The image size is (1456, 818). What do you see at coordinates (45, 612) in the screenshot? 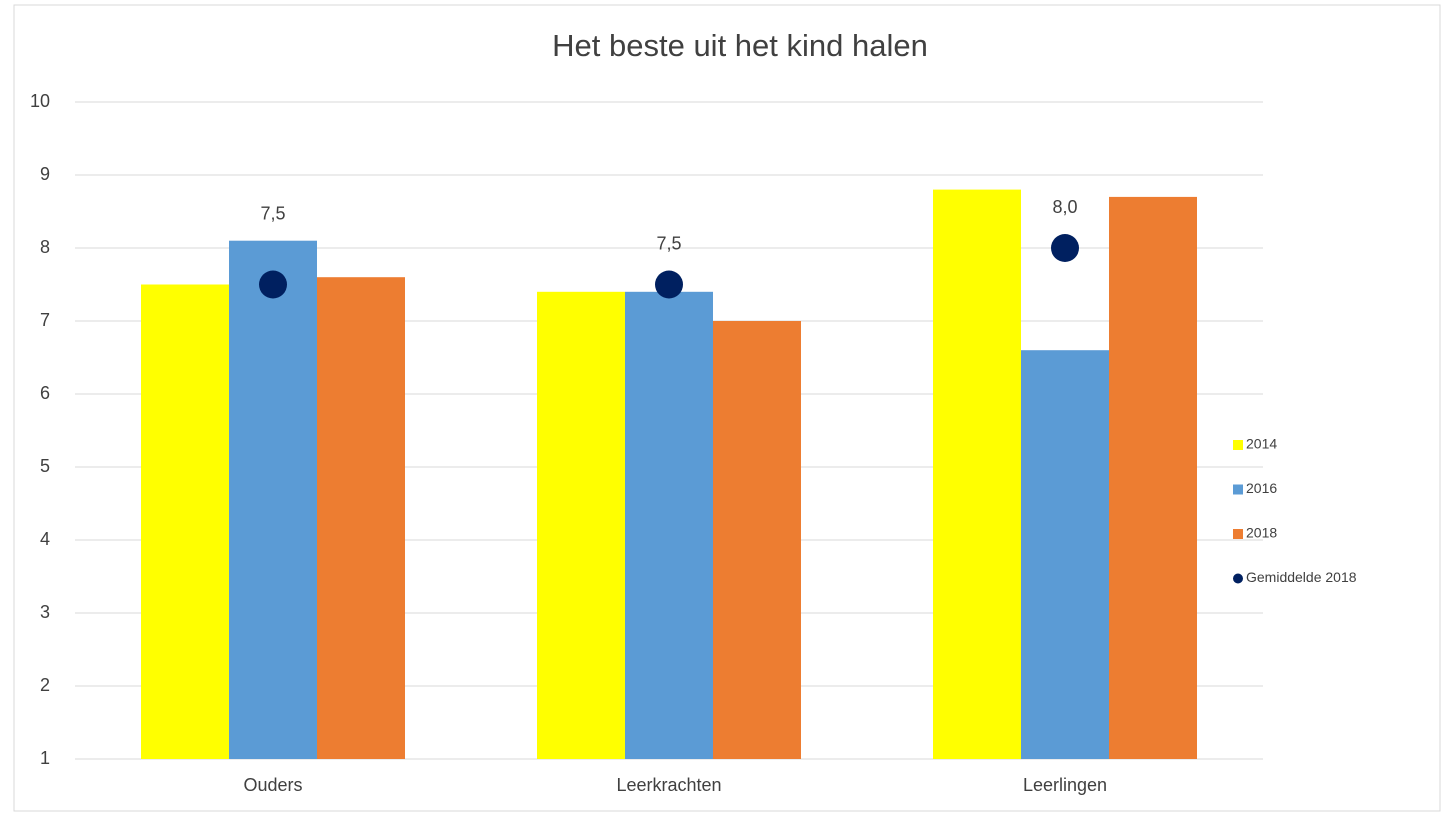
I see `y-tick-label: 3` at bounding box center [45, 612].